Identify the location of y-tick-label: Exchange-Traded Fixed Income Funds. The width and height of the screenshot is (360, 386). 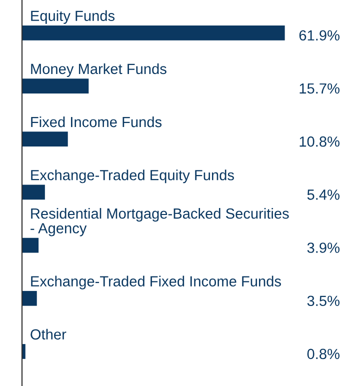
(156, 283).